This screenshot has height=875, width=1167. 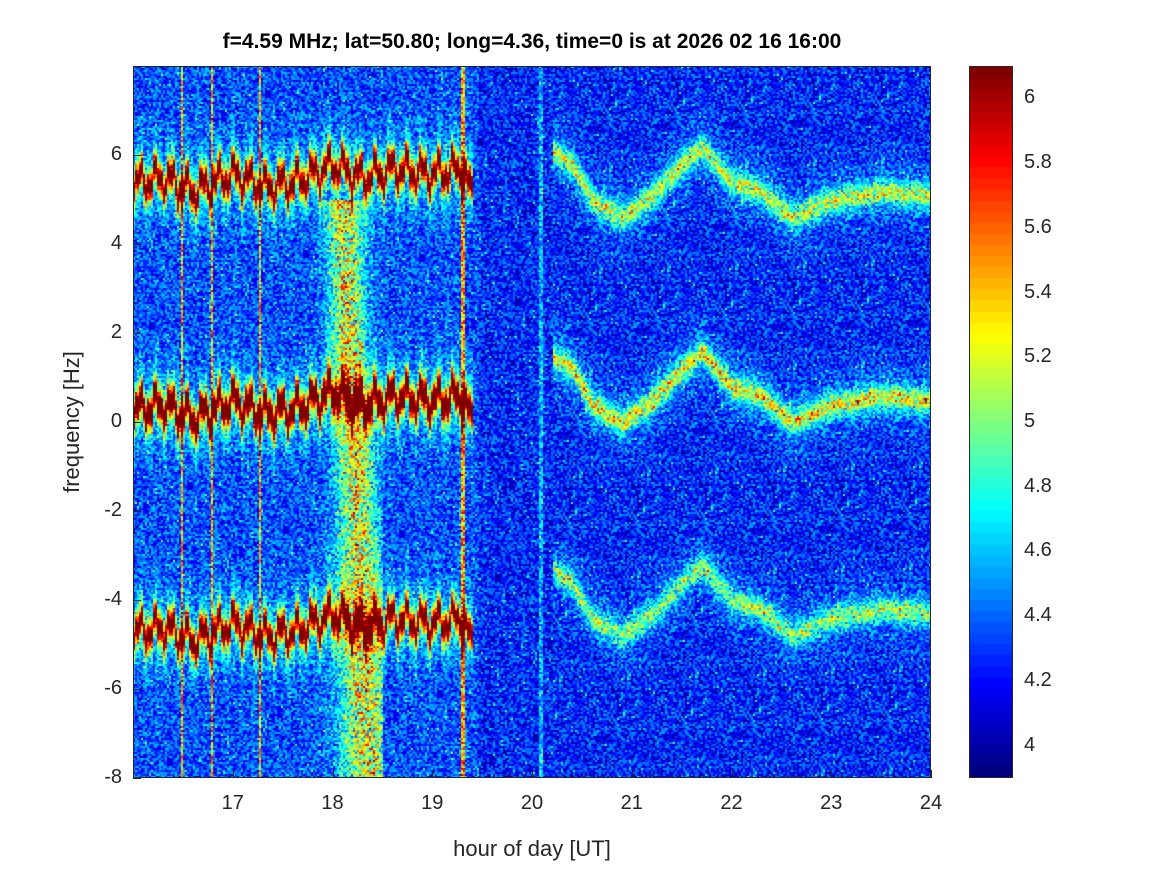 I want to click on x-tick-label: 23, so click(x=831, y=803).